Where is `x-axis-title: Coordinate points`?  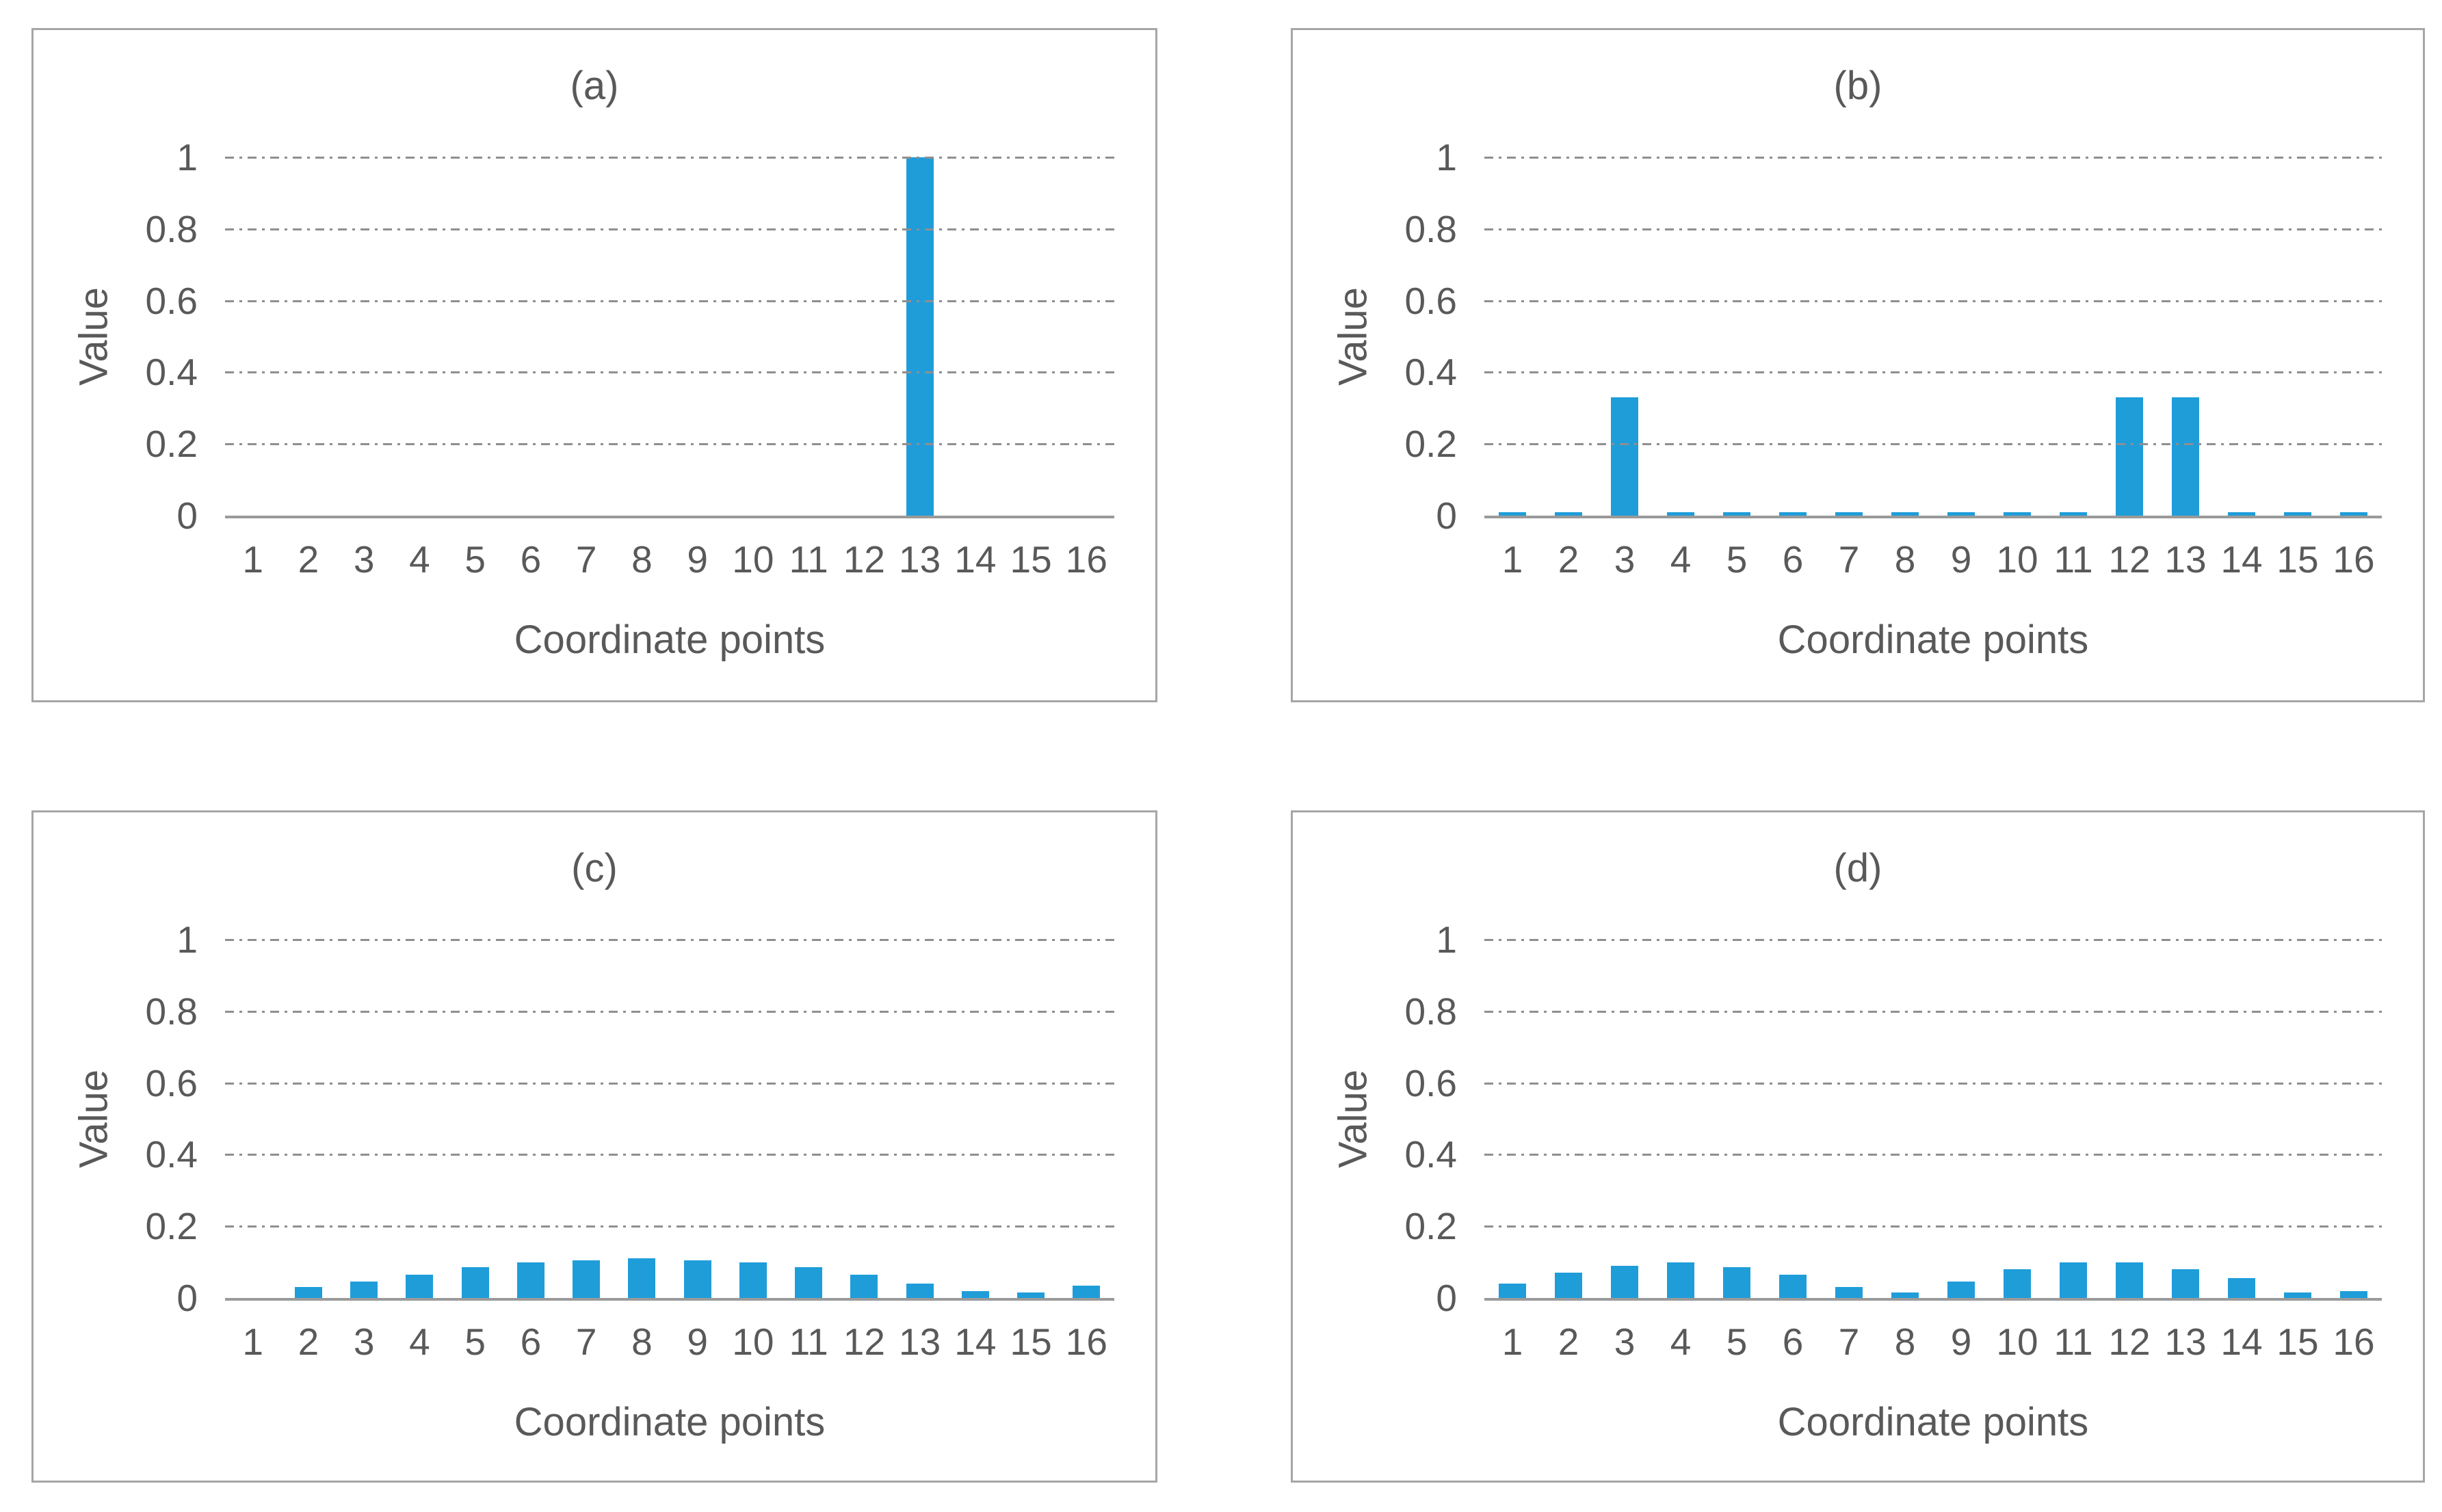
x-axis-title: Coordinate points is located at coordinates (670, 1422).